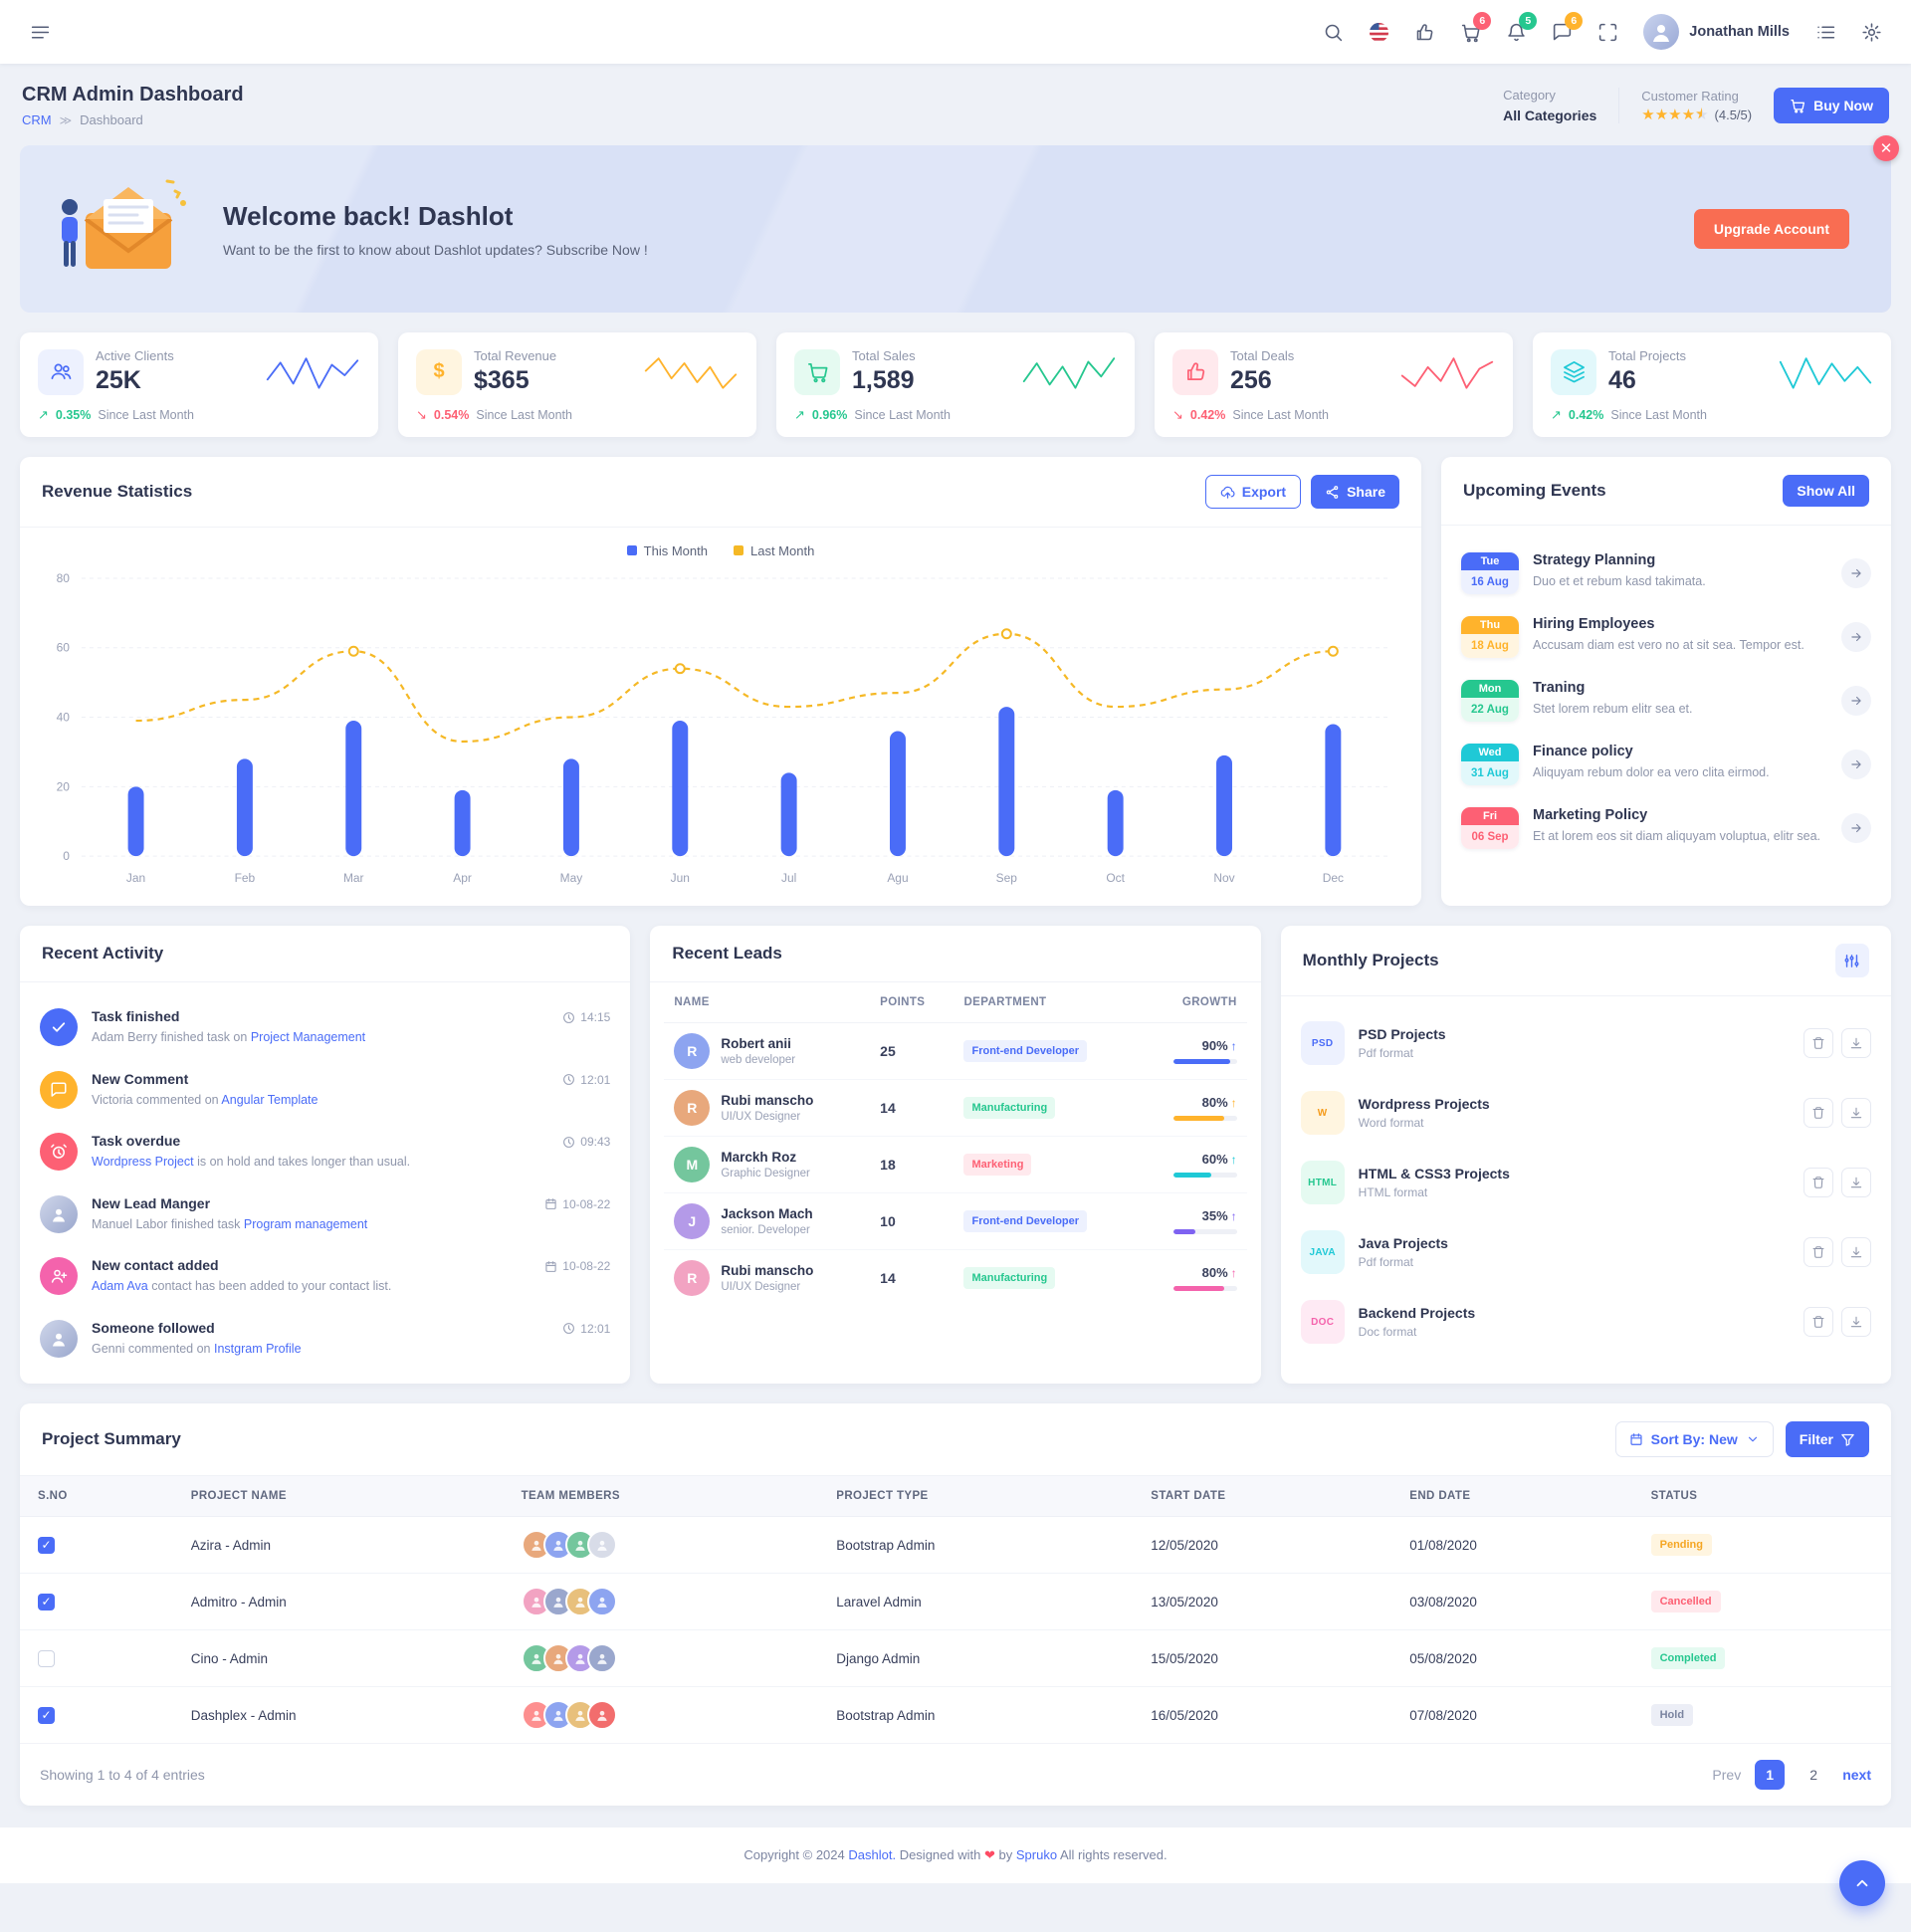 This screenshot has width=1911, height=1932. What do you see at coordinates (1333, 32) in the screenshot?
I see `search-button` at bounding box center [1333, 32].